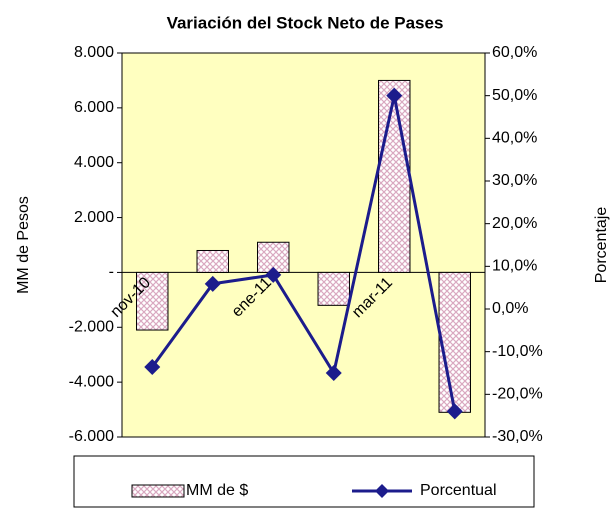 Image resolution: width=613 pixels, height=517 pixels. What do you see at coordinates (517, 394) in the screenshot?
I see `y2-tick-label: -20,0%` at bounding box center [517, 394].